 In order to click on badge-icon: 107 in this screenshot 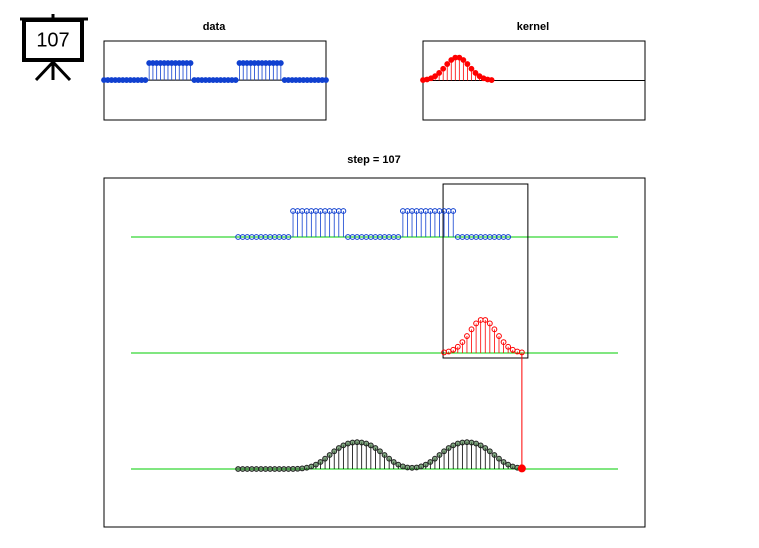, I will do `click(54, 48)`.